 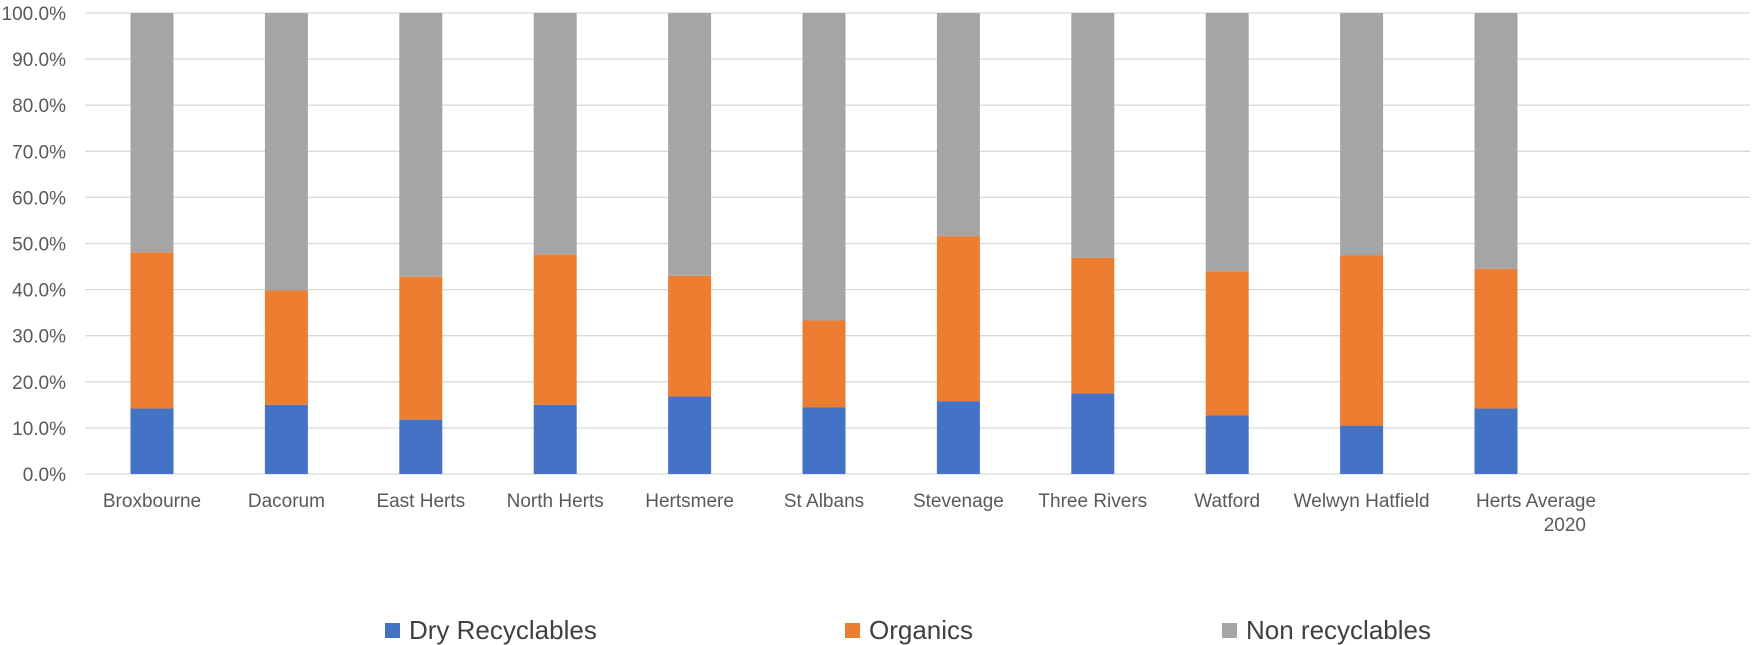 I want to click on x-tick-label: Broxbourne, so click(x=152, y=501).